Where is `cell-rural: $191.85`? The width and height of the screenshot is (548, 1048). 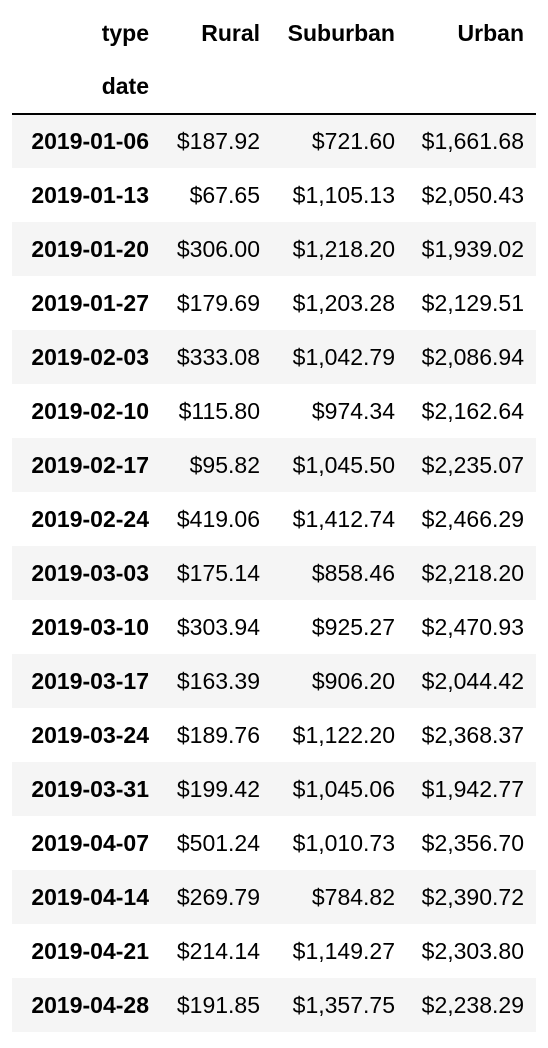
cell-rural: $191.85 is located at coordinates (218, 1004).